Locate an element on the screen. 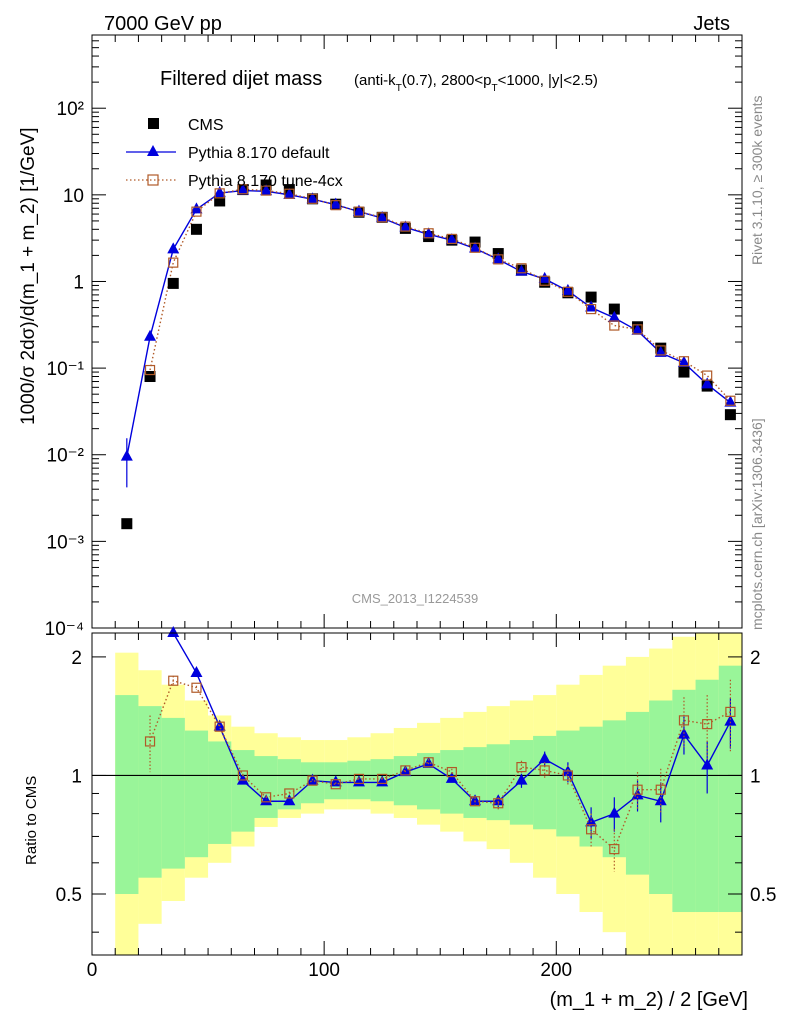  main-y-axis-label: 1000/σ 2dσ)/d(m_1 + m_2) [1/GeV] is located at coordinates (28, 276).